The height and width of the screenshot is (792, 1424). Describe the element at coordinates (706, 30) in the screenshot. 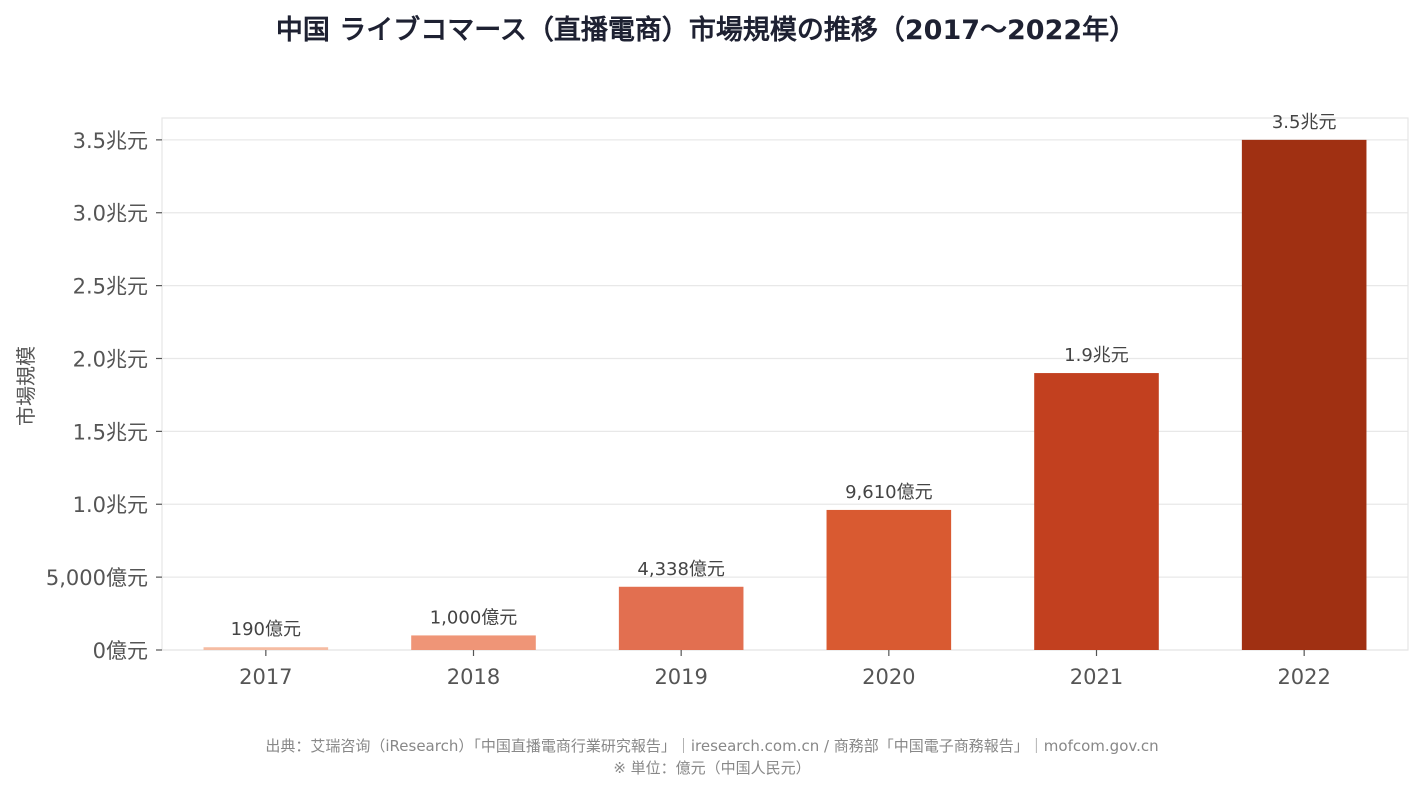

I see `chart-title: 中国 ライブコマース（直播電商）市場規模の推移（2017〜2022年）` at that location.